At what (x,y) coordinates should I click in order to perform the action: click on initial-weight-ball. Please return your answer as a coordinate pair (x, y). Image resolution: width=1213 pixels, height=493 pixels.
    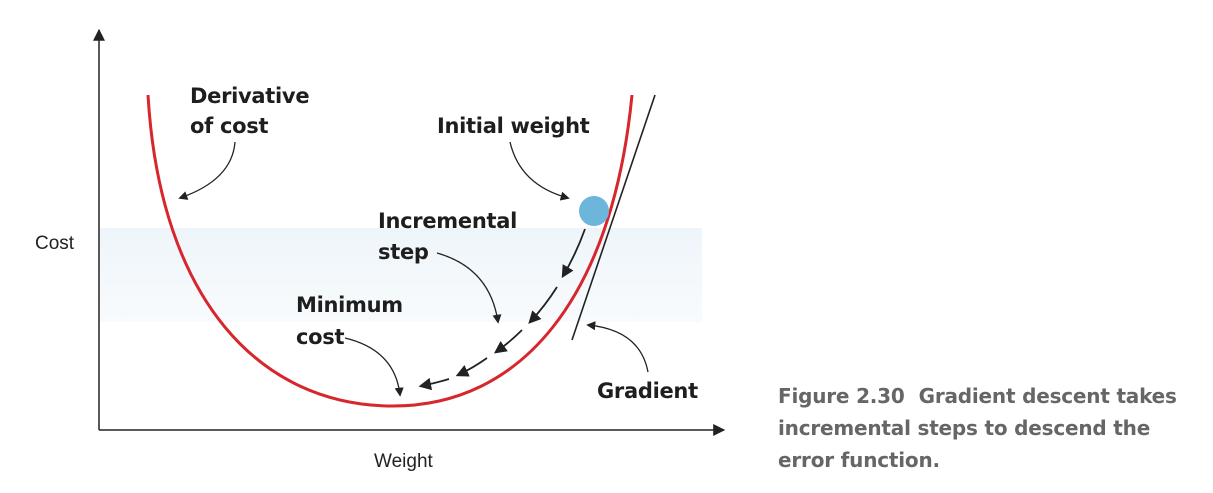
    Looking at the image, I should click on (594, 211).